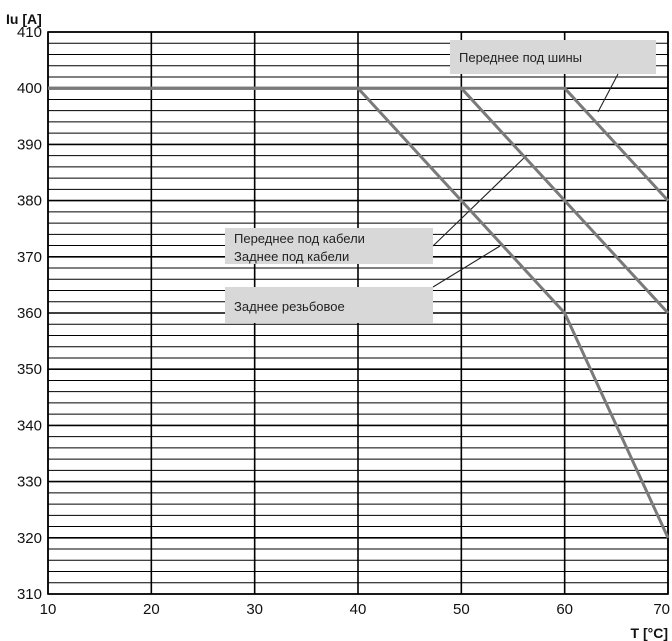 The height and width of the screenshot is (641, 672). Describe the element at coordinates (461, 609) in the screenshot. I see `x-tick-label: 50` at that location.